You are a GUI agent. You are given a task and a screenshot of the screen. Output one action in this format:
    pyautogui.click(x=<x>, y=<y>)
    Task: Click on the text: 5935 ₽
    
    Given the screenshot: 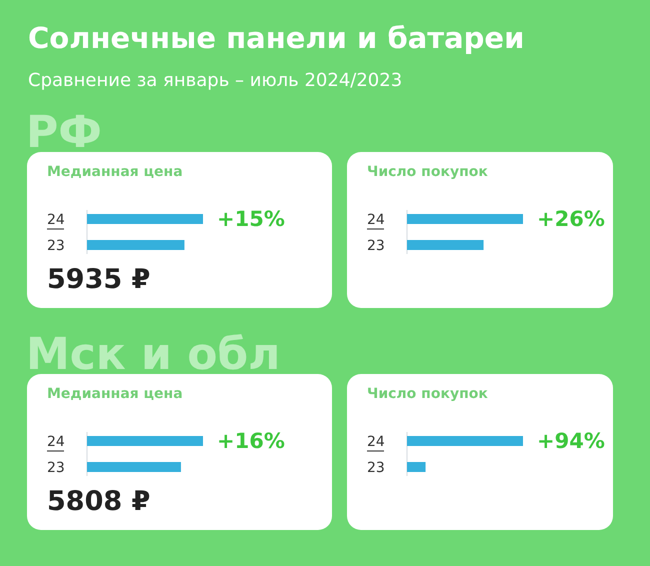 What is the action you would take?
    pyautogui.click(x=98, y=279)
    